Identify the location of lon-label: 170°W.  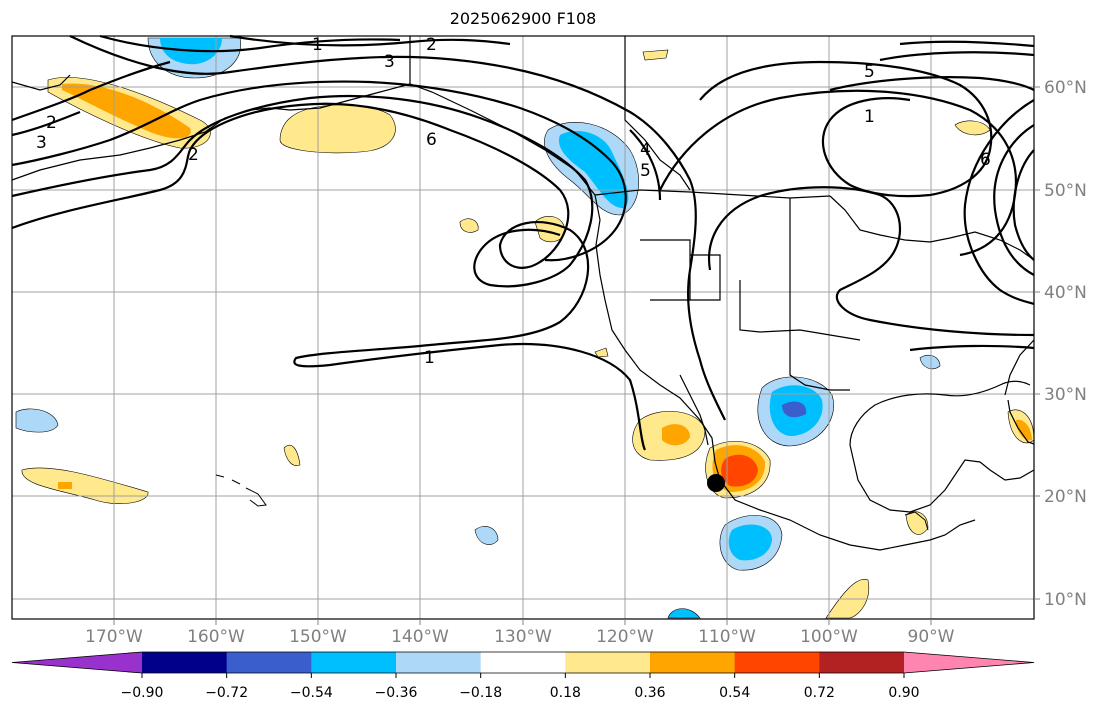
(114, 637).